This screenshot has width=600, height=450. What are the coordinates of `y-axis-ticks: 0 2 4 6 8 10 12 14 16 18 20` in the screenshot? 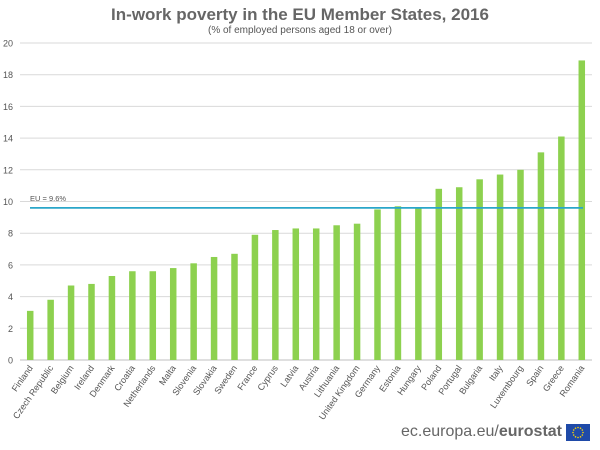 It's located at (8, 202).